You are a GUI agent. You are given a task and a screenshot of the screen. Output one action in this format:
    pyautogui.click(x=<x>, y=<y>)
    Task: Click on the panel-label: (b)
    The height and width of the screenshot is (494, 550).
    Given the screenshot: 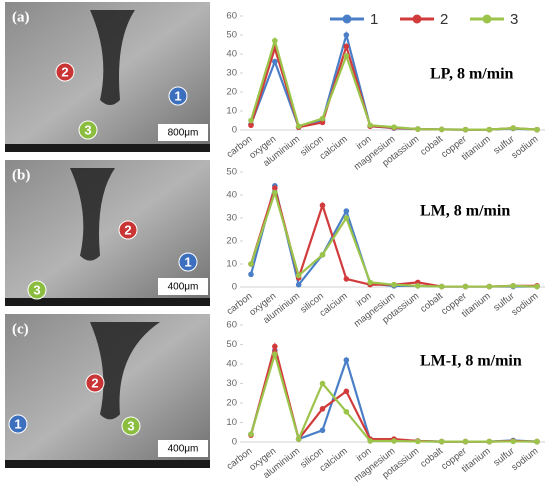 What is the action you would take?
    pyautogui.click(x=21, y=175)
    